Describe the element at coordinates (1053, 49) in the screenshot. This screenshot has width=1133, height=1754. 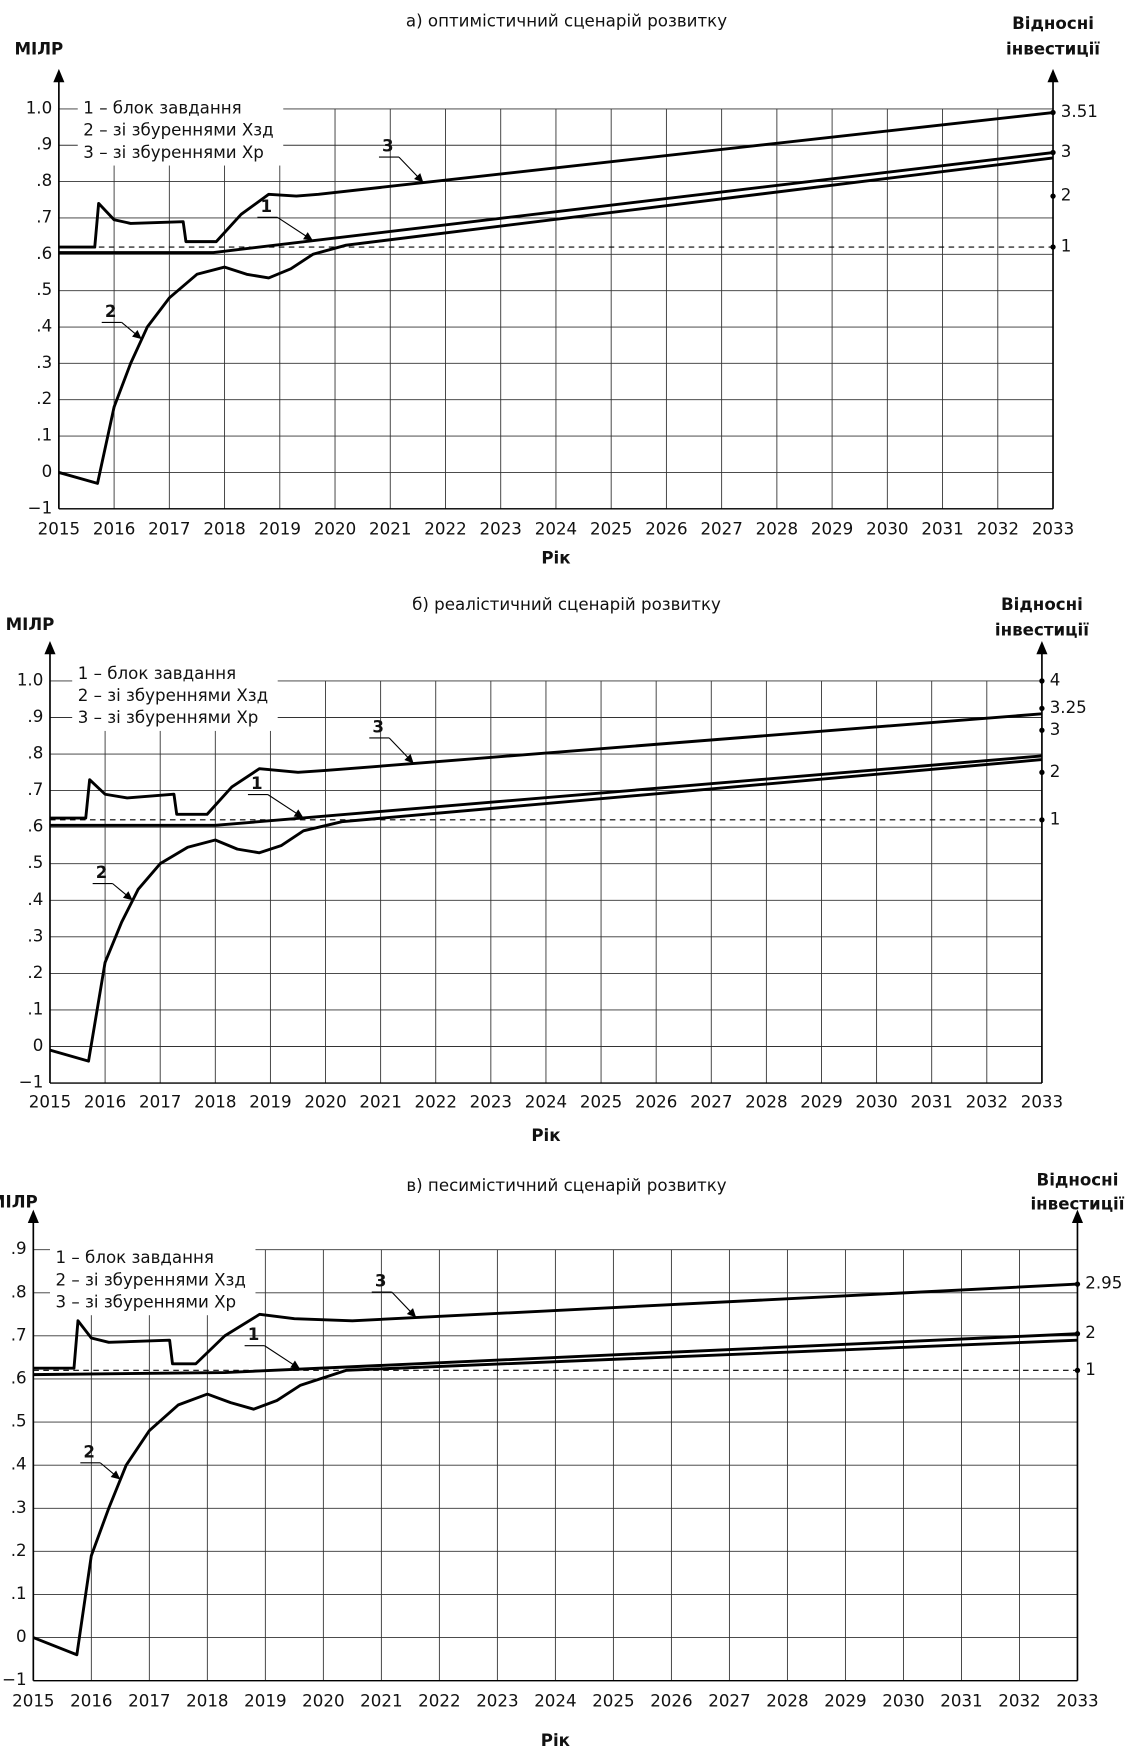
I see `y2-axis-label: інвестиції` at that location.